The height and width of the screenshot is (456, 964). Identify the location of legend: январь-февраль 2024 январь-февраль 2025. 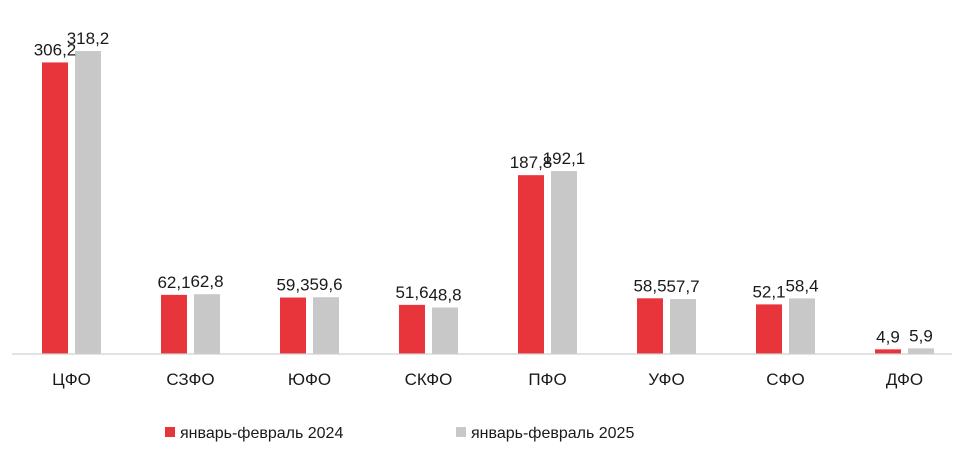
(399, 433).